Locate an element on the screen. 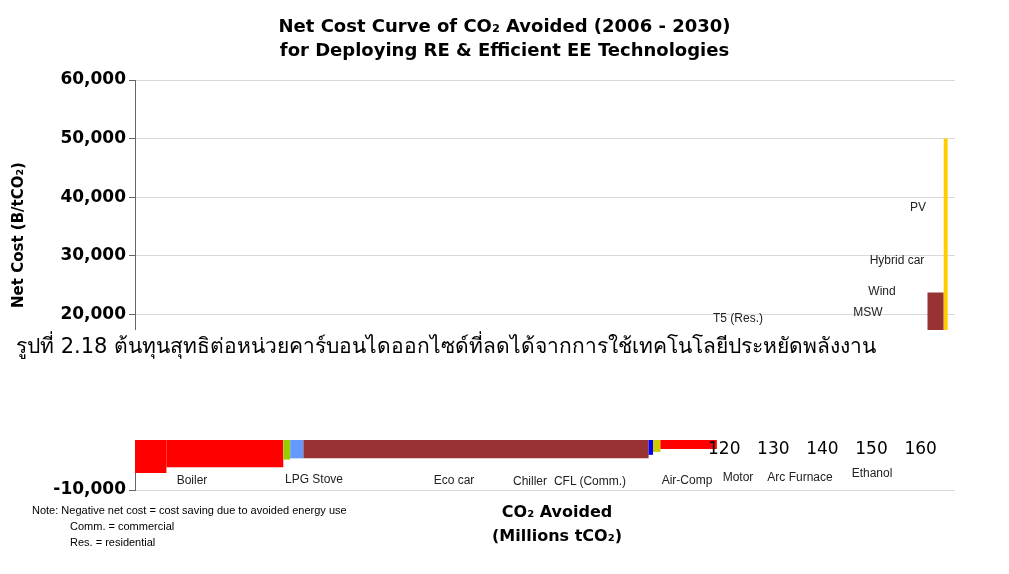 This screenshot has width=1009, height=574. x-tick-label: 150 is located at coordinates (871, 448).